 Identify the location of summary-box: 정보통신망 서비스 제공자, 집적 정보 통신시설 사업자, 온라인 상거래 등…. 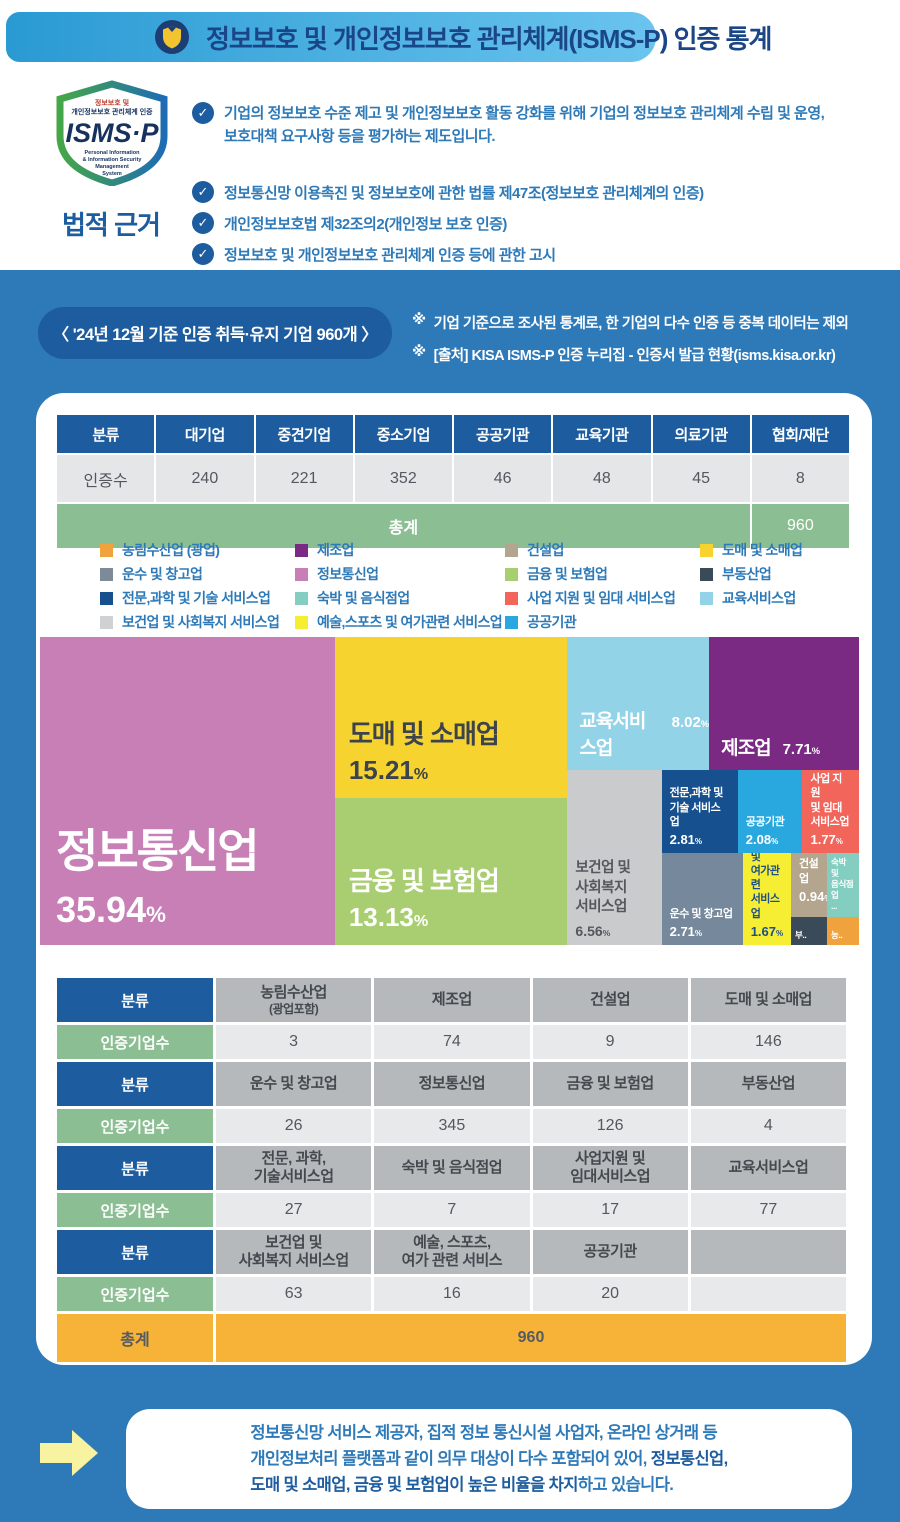
(489, 1459).